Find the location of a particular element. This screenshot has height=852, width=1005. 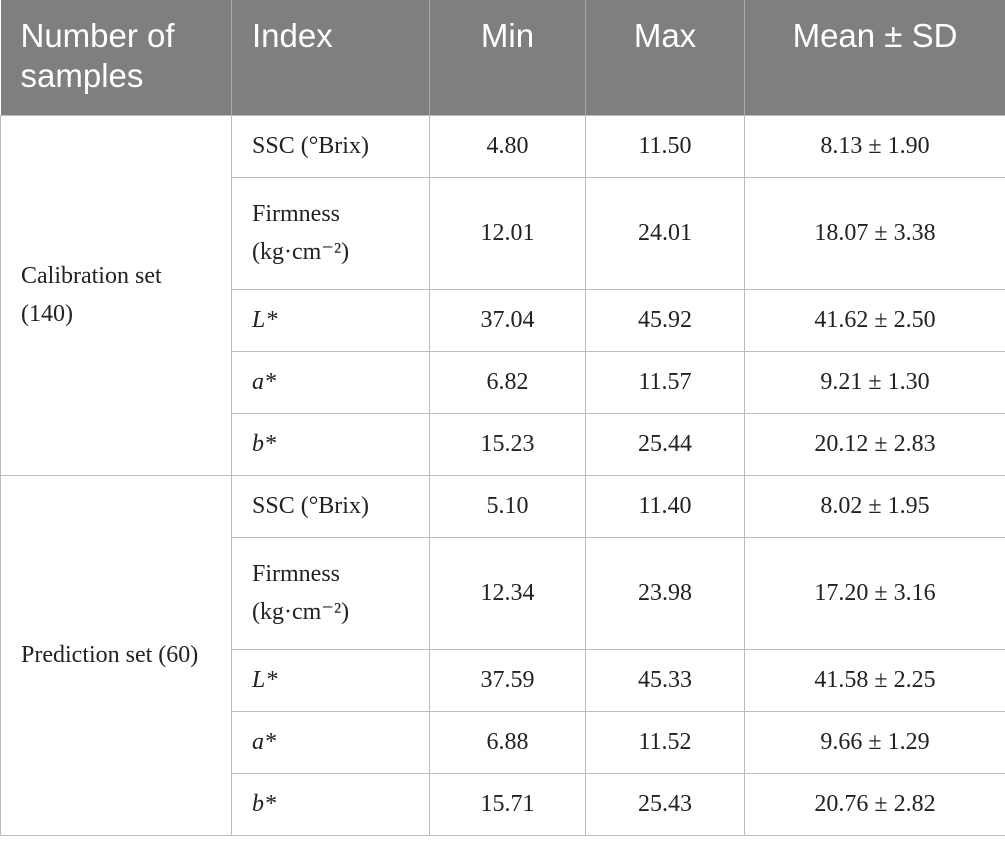

table-row: L* 37.59 45.33 41.58 ± 2.25 is located at coordinates (503, 680).